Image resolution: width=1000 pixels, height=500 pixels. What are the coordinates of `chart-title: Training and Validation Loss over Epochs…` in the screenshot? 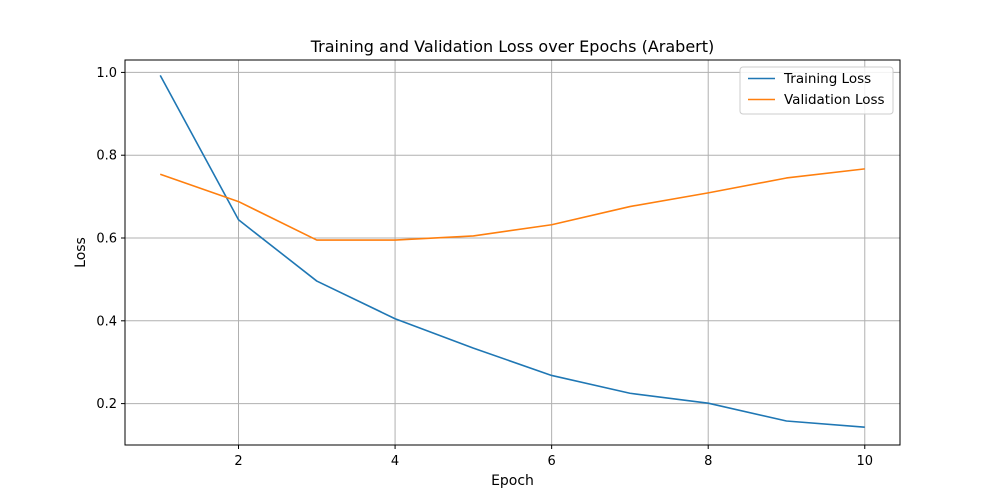 It's located at (512, 46).